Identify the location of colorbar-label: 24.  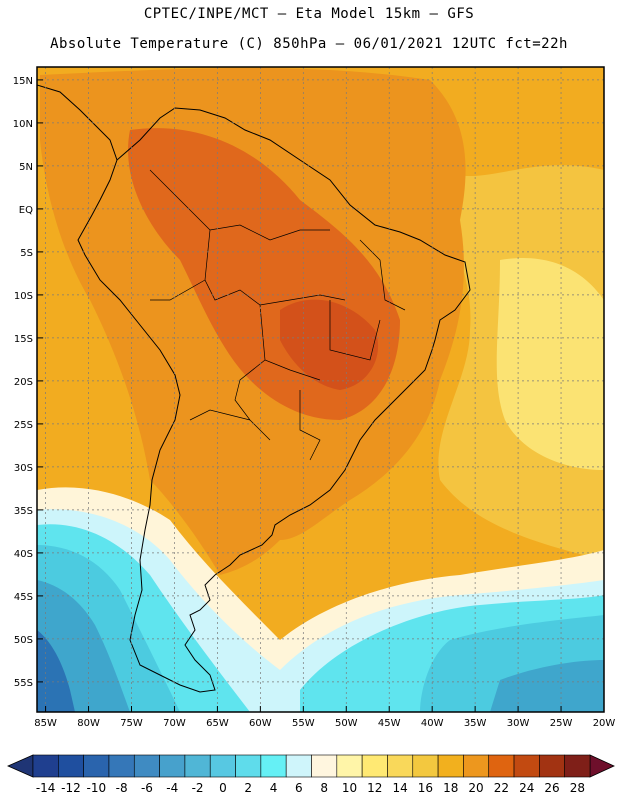
(526, 788).